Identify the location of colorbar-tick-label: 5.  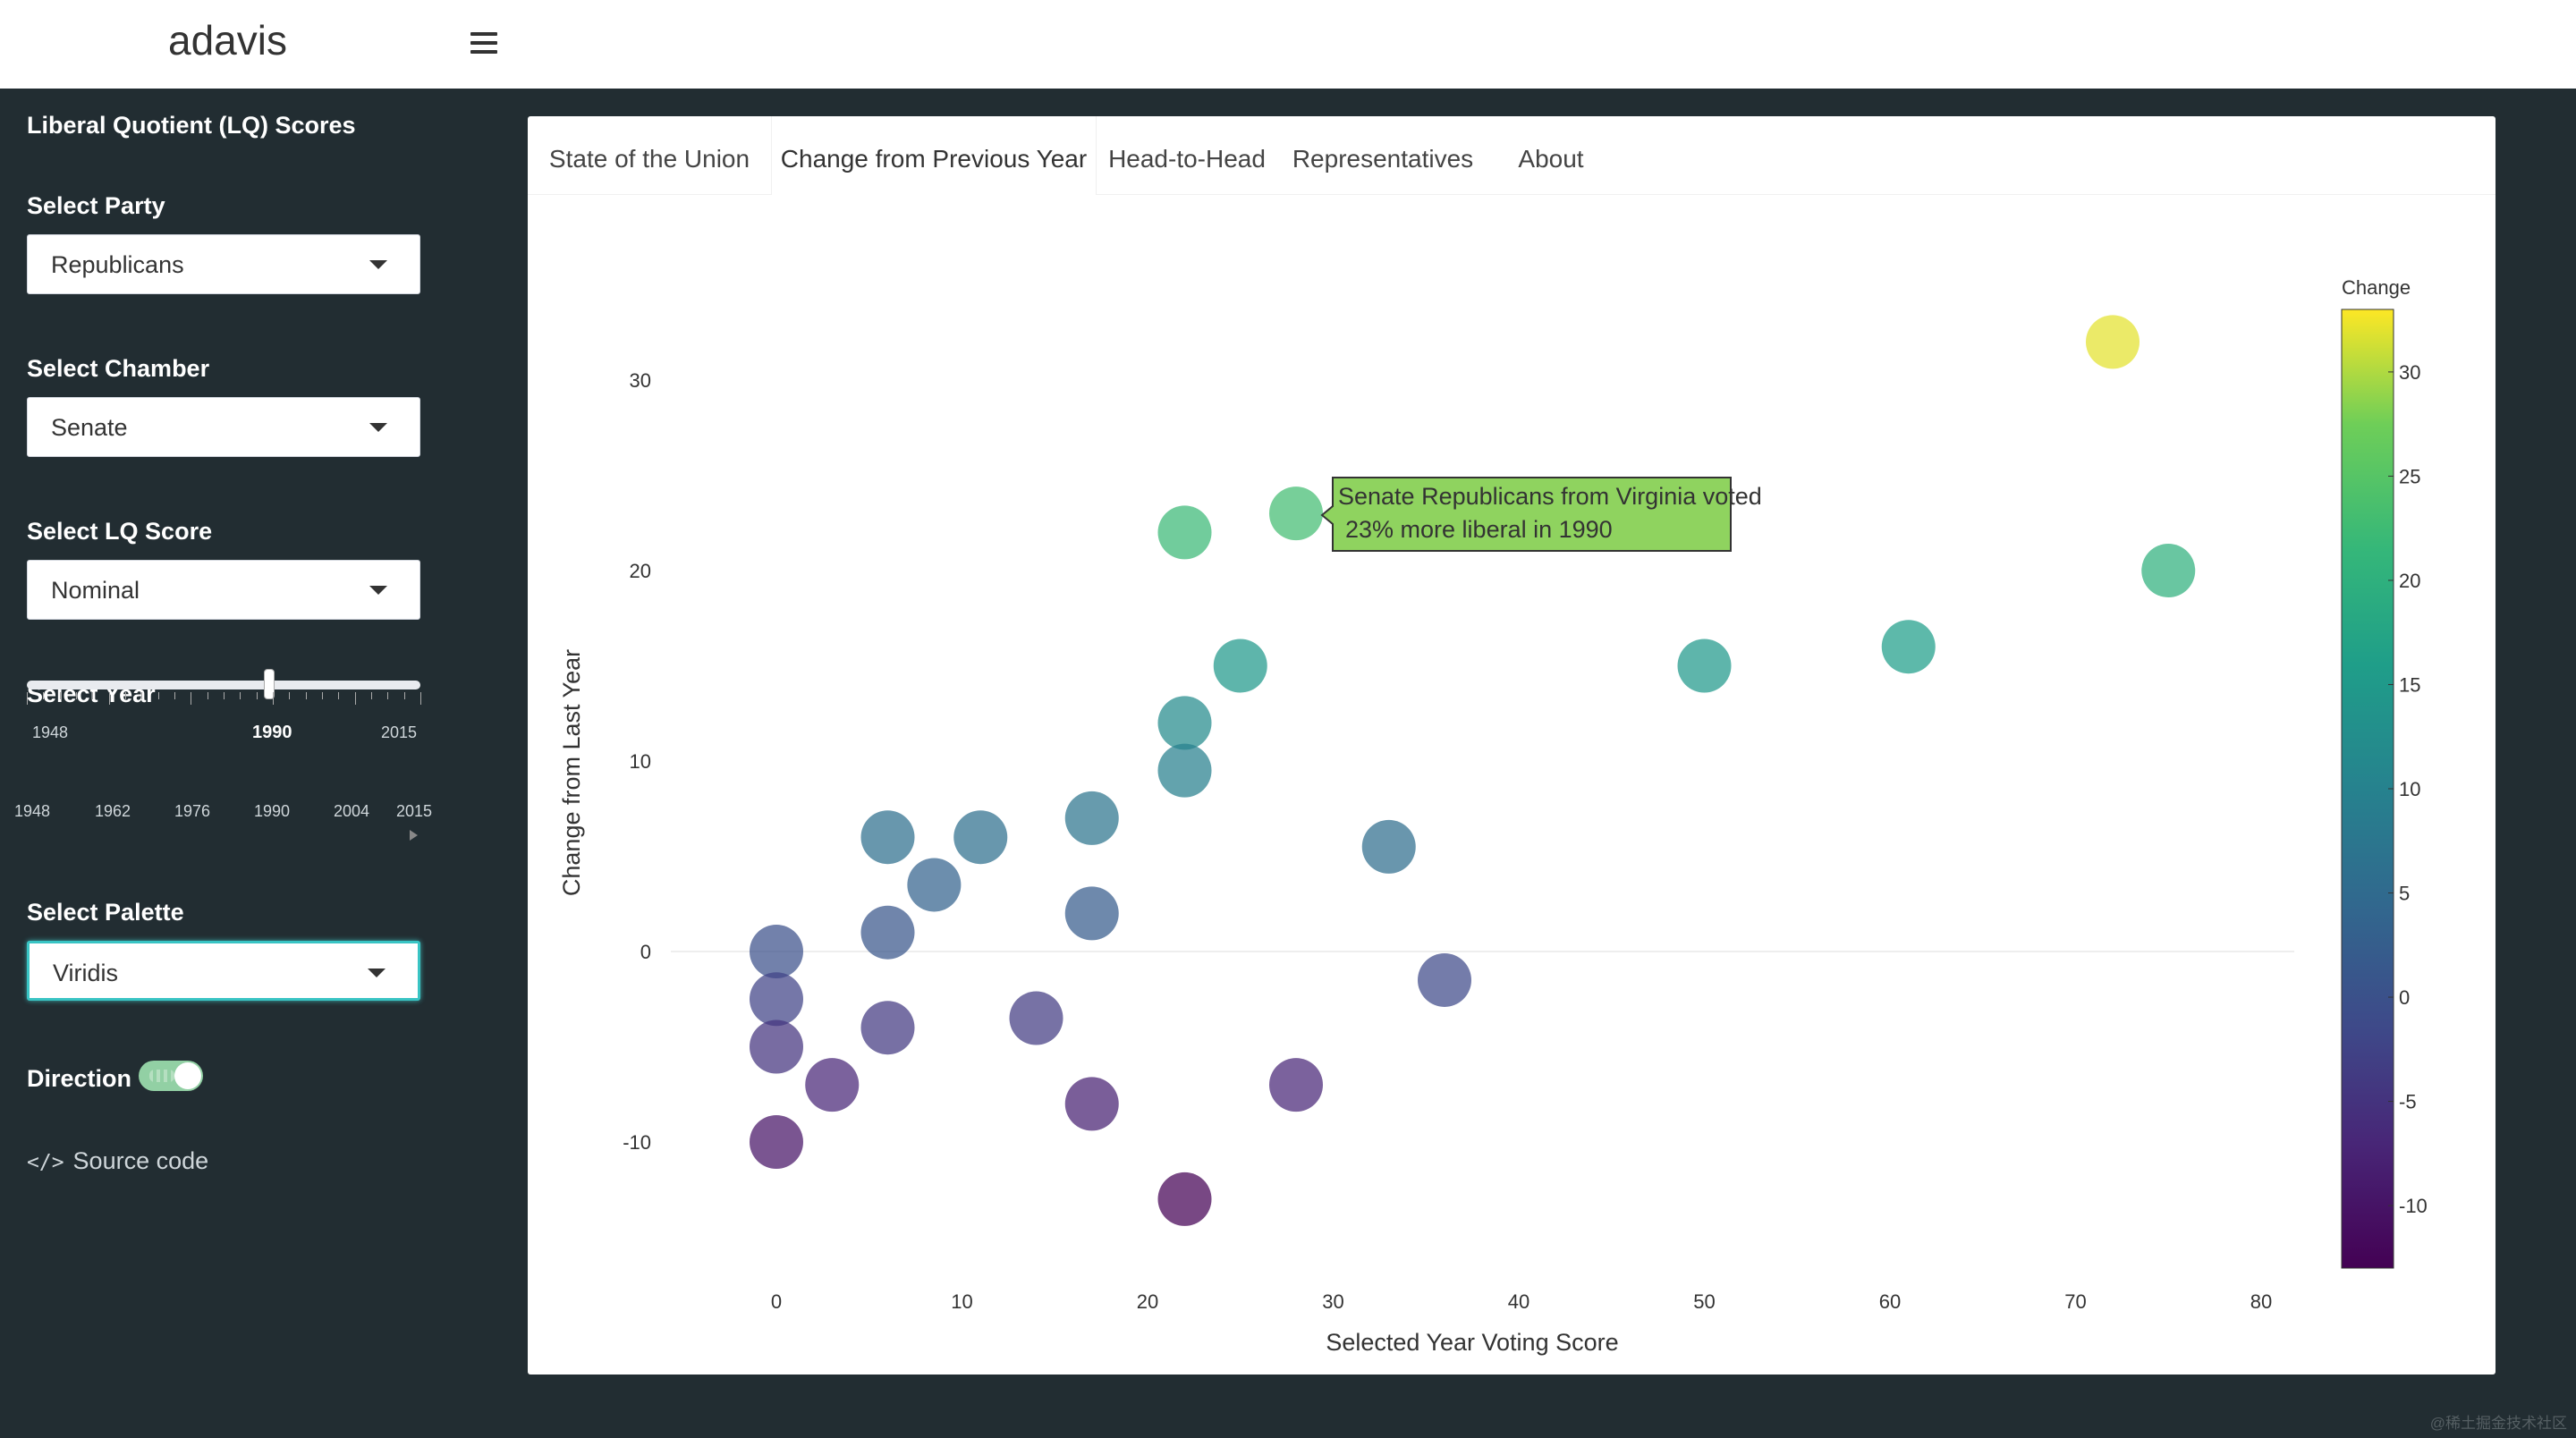
(2404, 894).